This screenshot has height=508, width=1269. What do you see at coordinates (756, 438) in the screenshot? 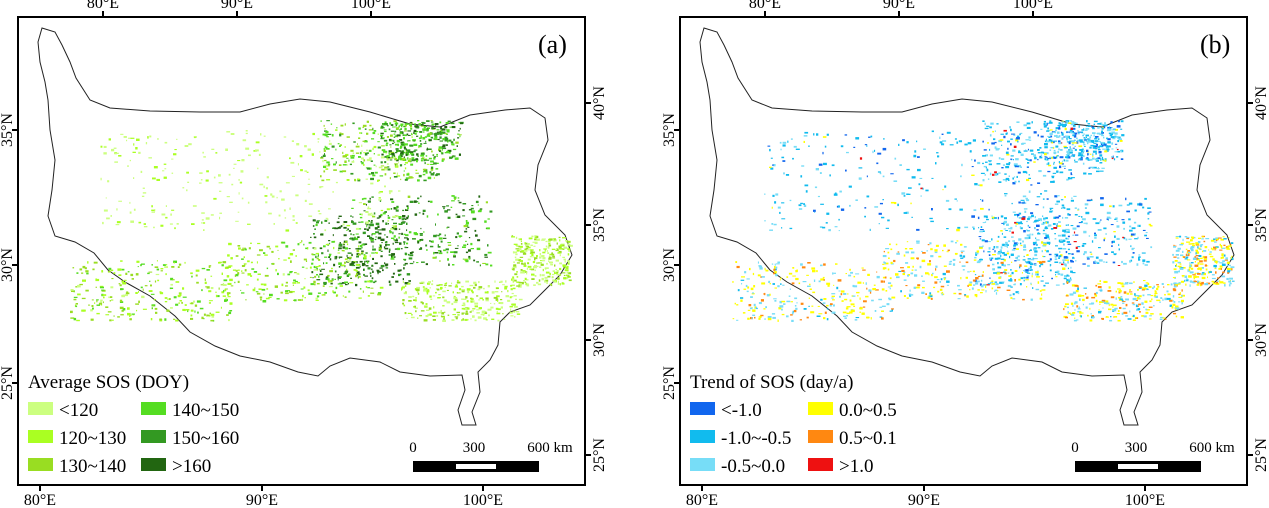
I see `legend-label: -1.0~-0.5` at bounding box center [756, 438].